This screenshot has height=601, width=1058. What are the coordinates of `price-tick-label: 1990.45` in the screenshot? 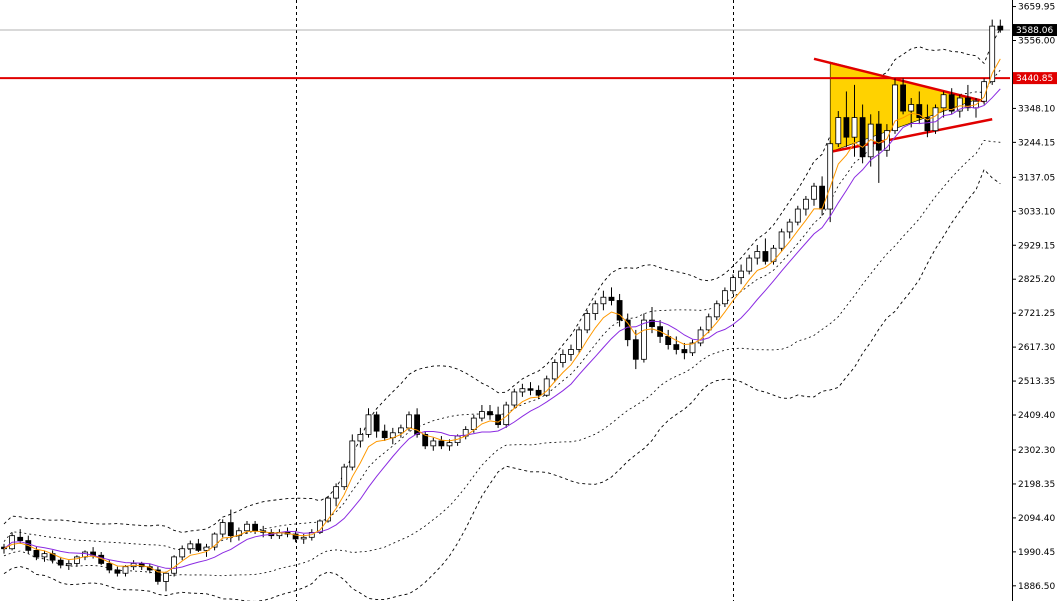 It's located at (1036, 553).